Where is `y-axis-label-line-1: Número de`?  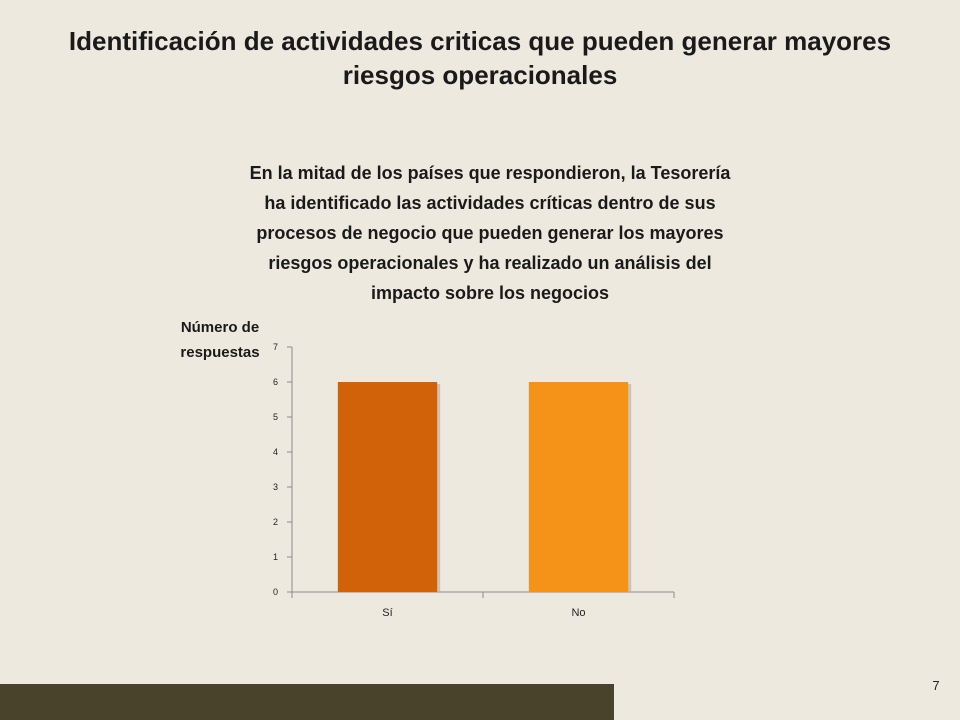
y-axis-label-line-1: Número de is located at coordinates (220, 327).